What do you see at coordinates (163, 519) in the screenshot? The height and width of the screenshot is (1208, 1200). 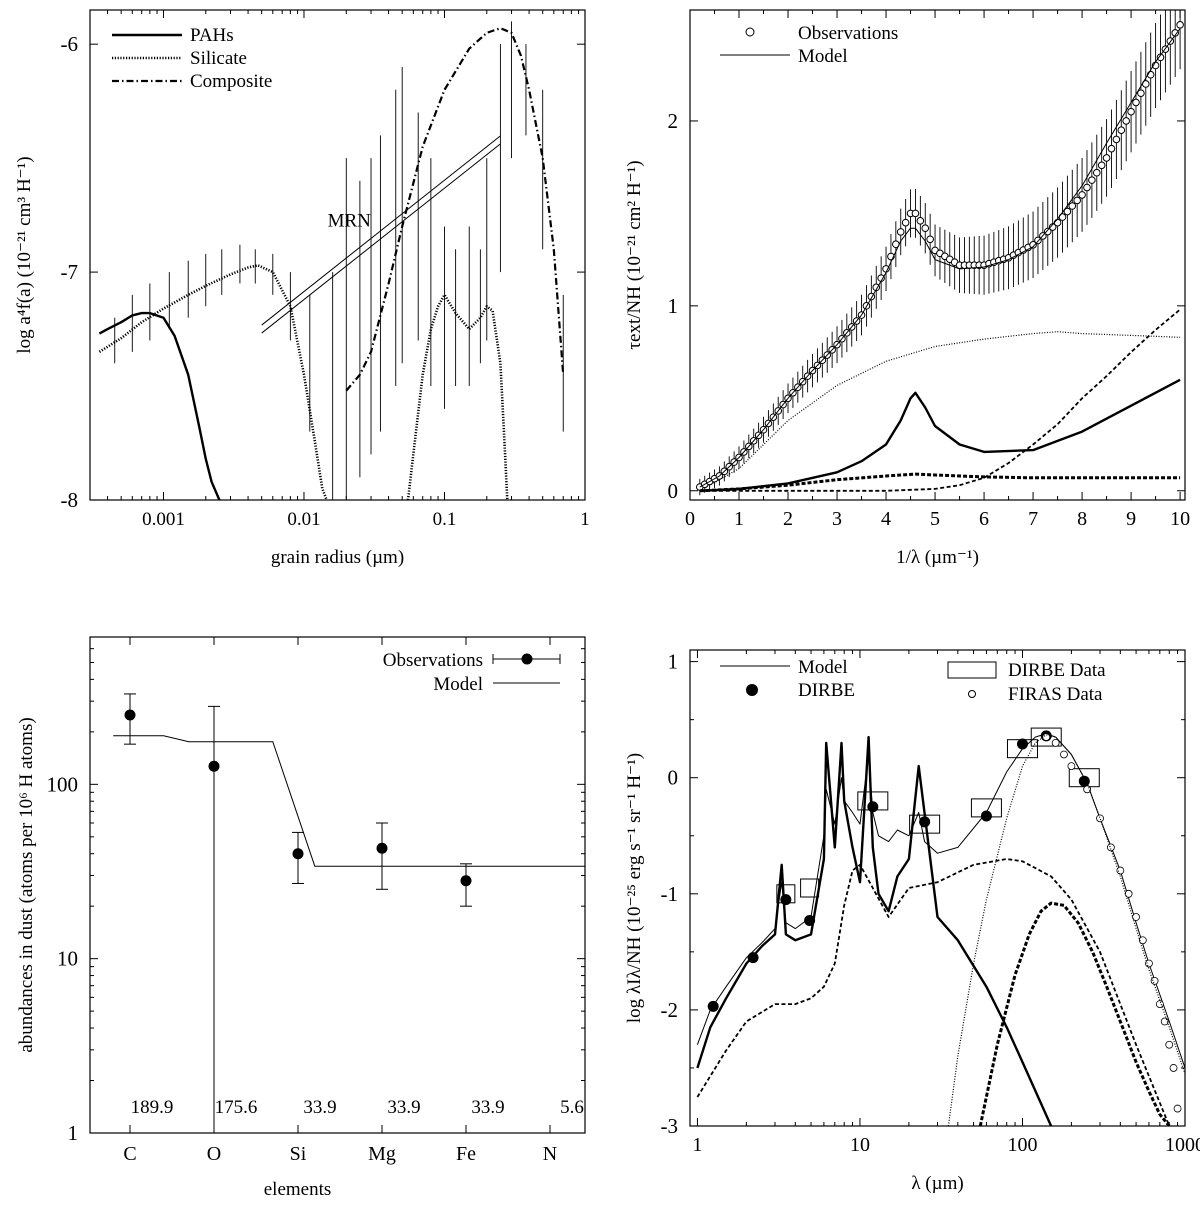 I see `x-tick-label: 0.001` at bounding box center [163, 519].